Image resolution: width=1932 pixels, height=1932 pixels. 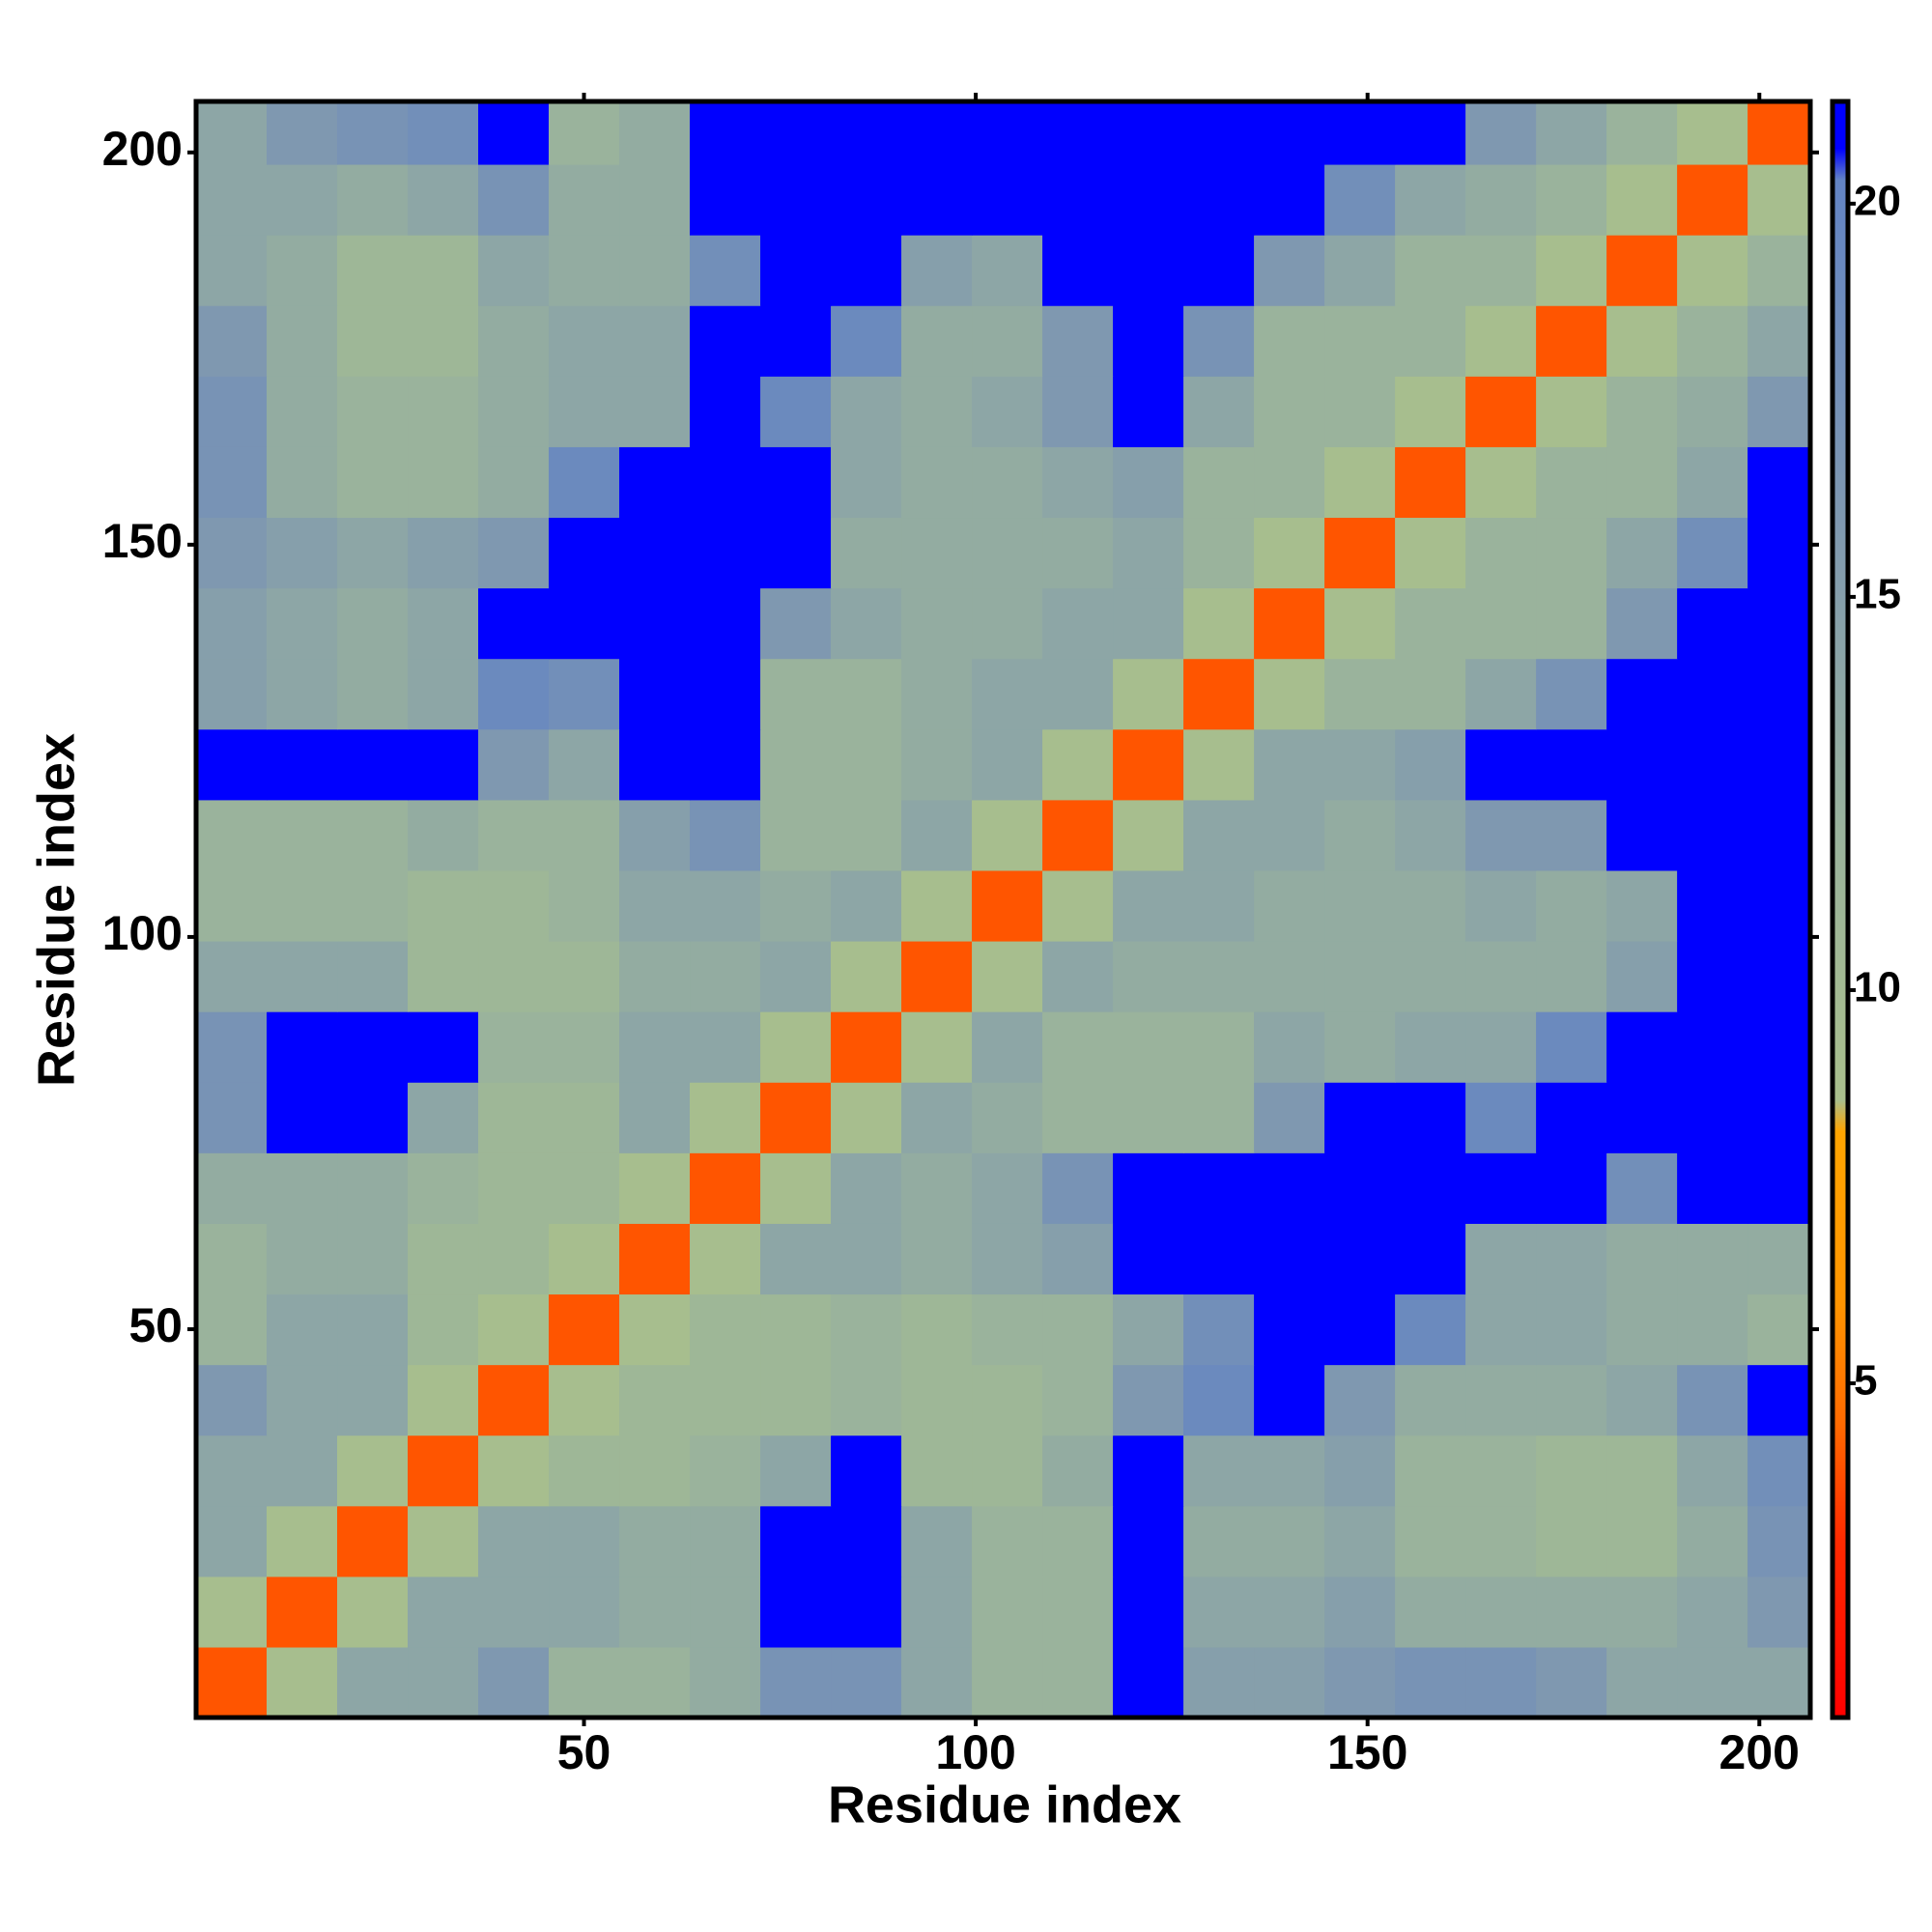 I want to click on x-axis-title: Residue index, so click(x=1005, y=1804).